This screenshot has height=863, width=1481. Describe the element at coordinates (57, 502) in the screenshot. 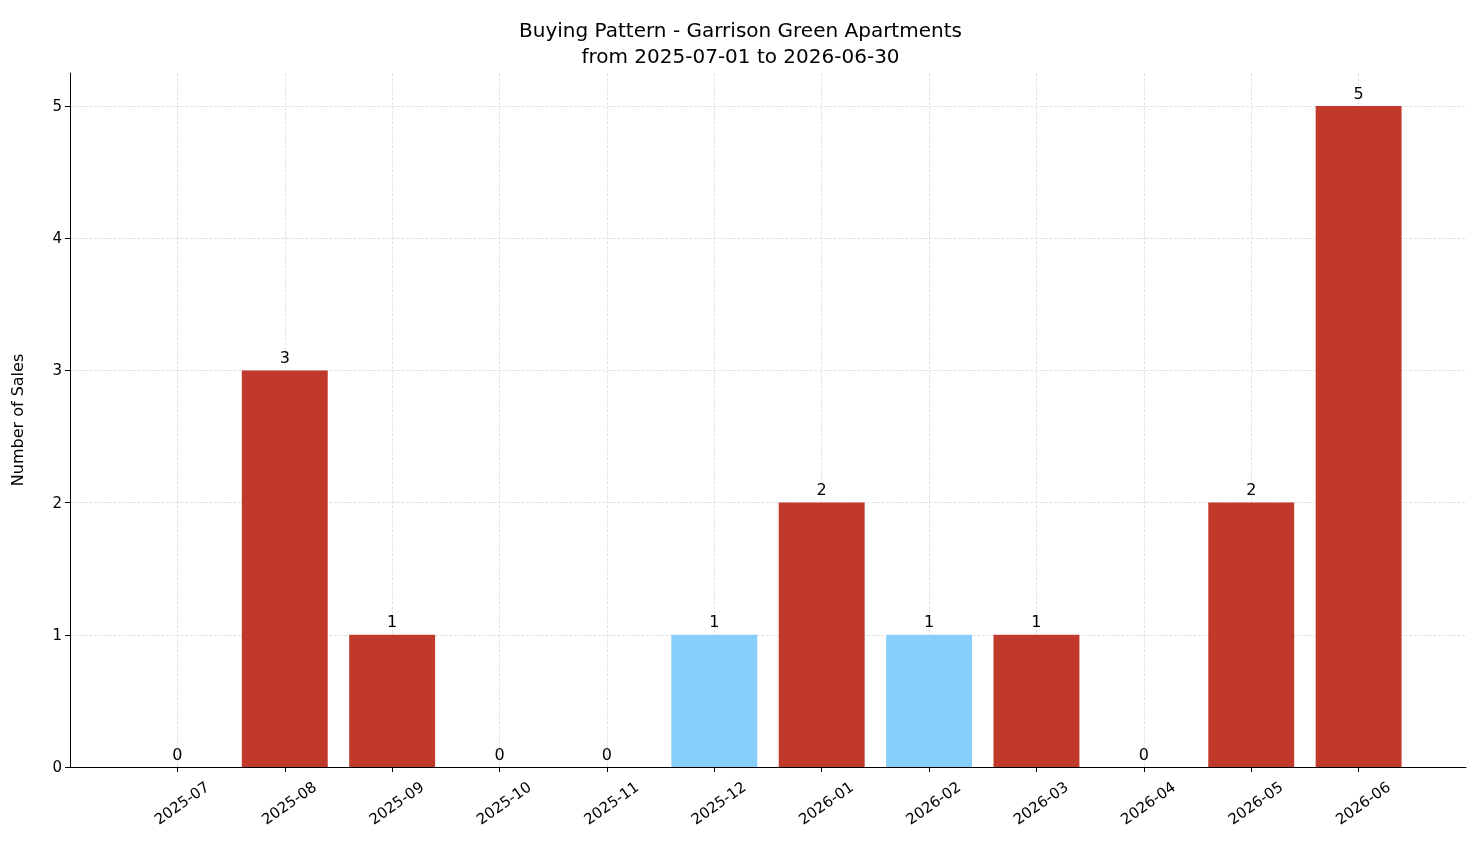

I see `y-tick-label: 2` at that location.